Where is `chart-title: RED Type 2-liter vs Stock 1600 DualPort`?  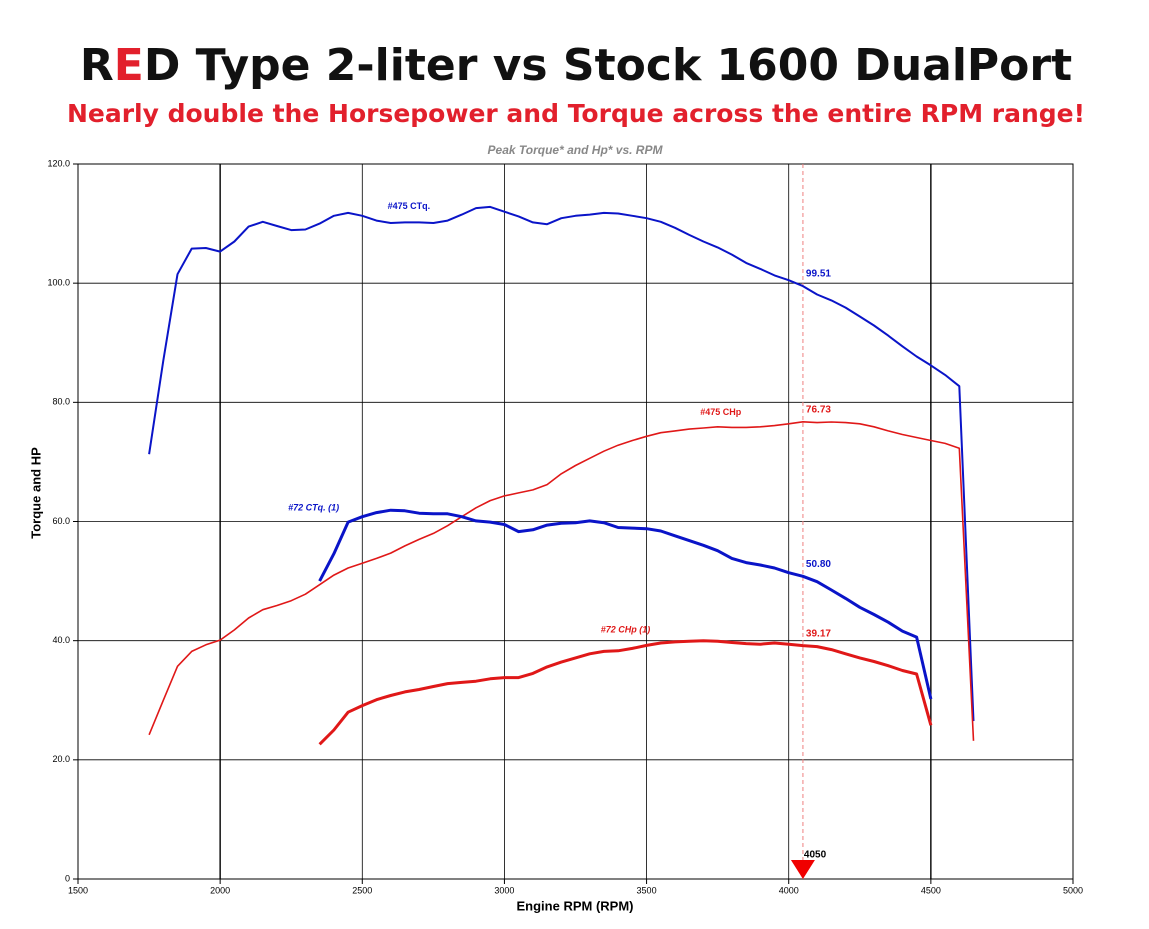 chart-title: RED Type 2-liter vs Stock 1600 DualPort is located at coordinates (576, 65).